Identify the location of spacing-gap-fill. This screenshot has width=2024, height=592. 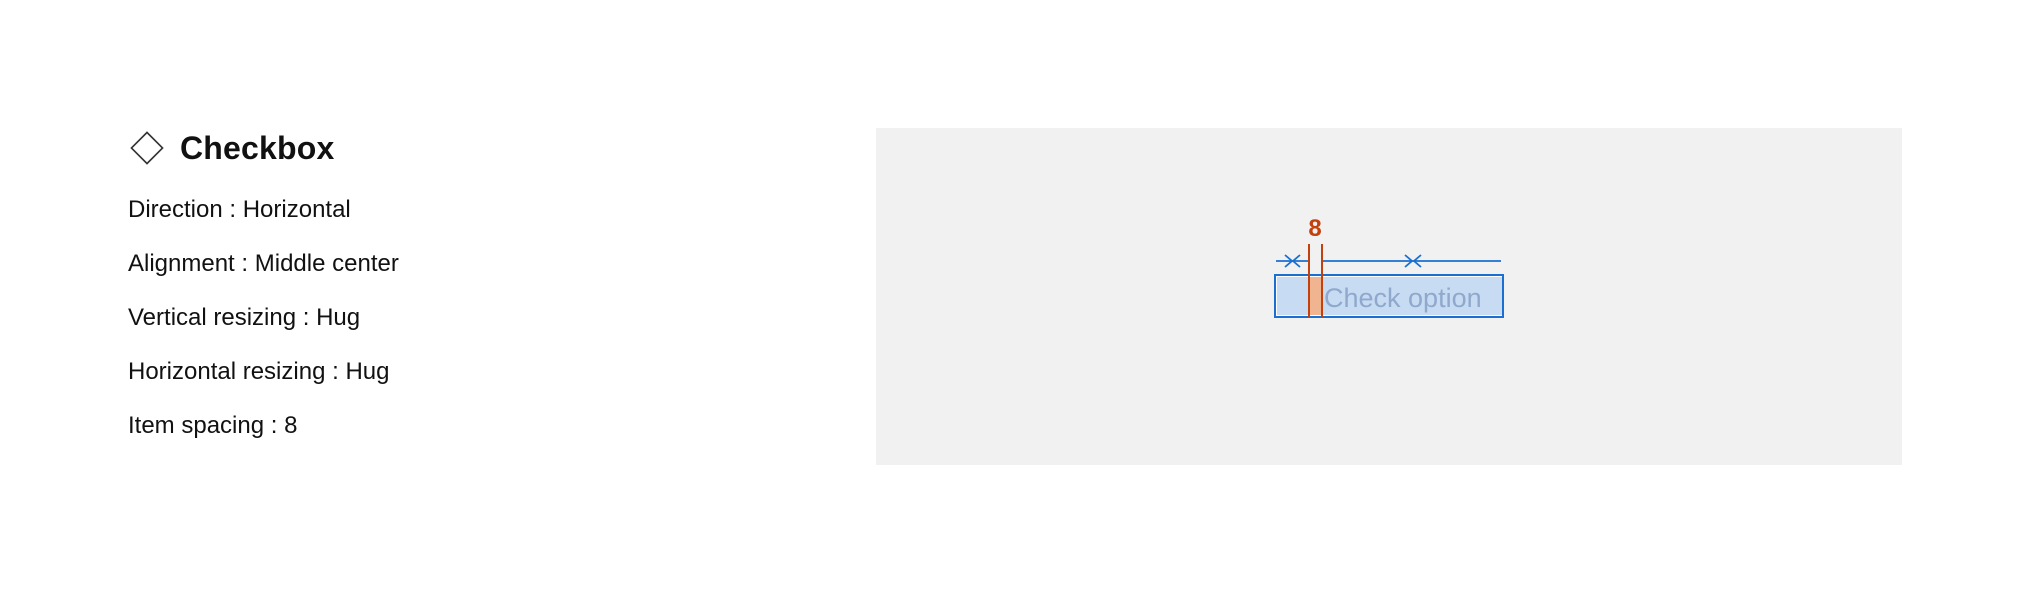
(1315, 296).